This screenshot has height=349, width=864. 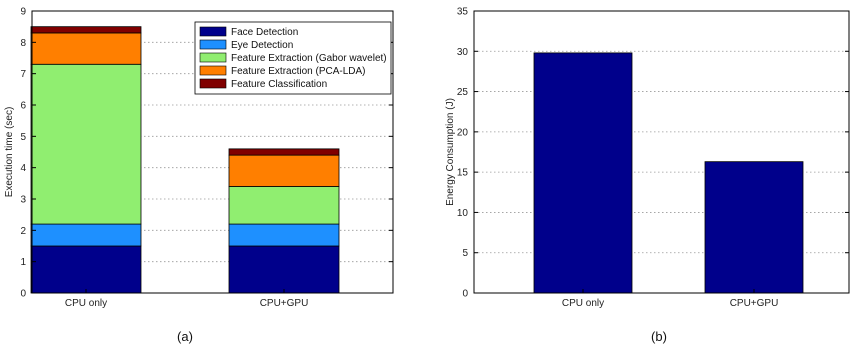 I want to click on y-axis-label-1: Energy Consumption (J), so click(x=450, y=152).